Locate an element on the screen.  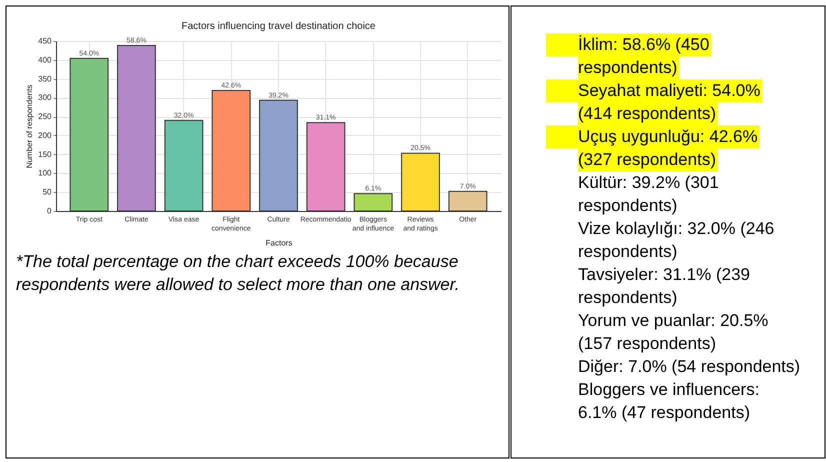
y-tick-label: 50 is located at coordinates (47, 192).